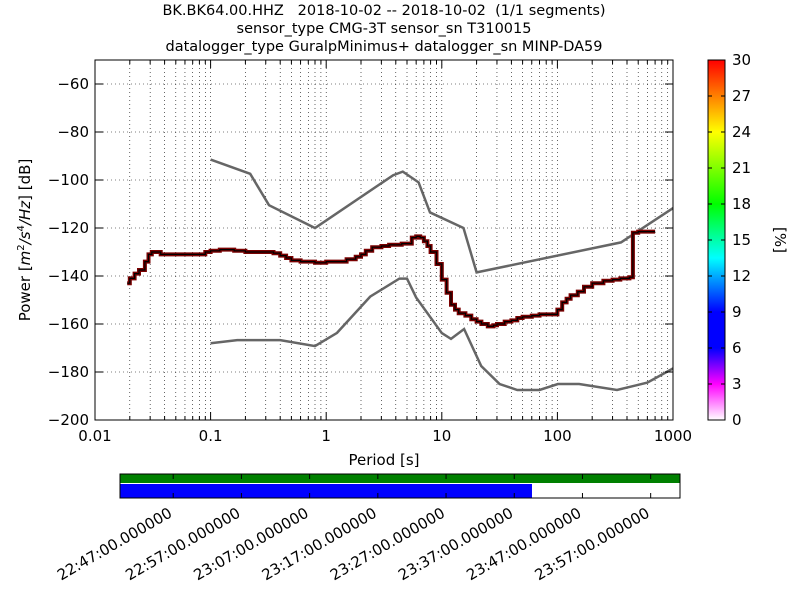 Image resolution: width=800 pixels, height=600 pixels. What do you see at coordinates (25, 240) in the screenshot?
I see `y-axis-label: Power [m2/s4/Hz] [dB]` at bounding box center [25, 240].